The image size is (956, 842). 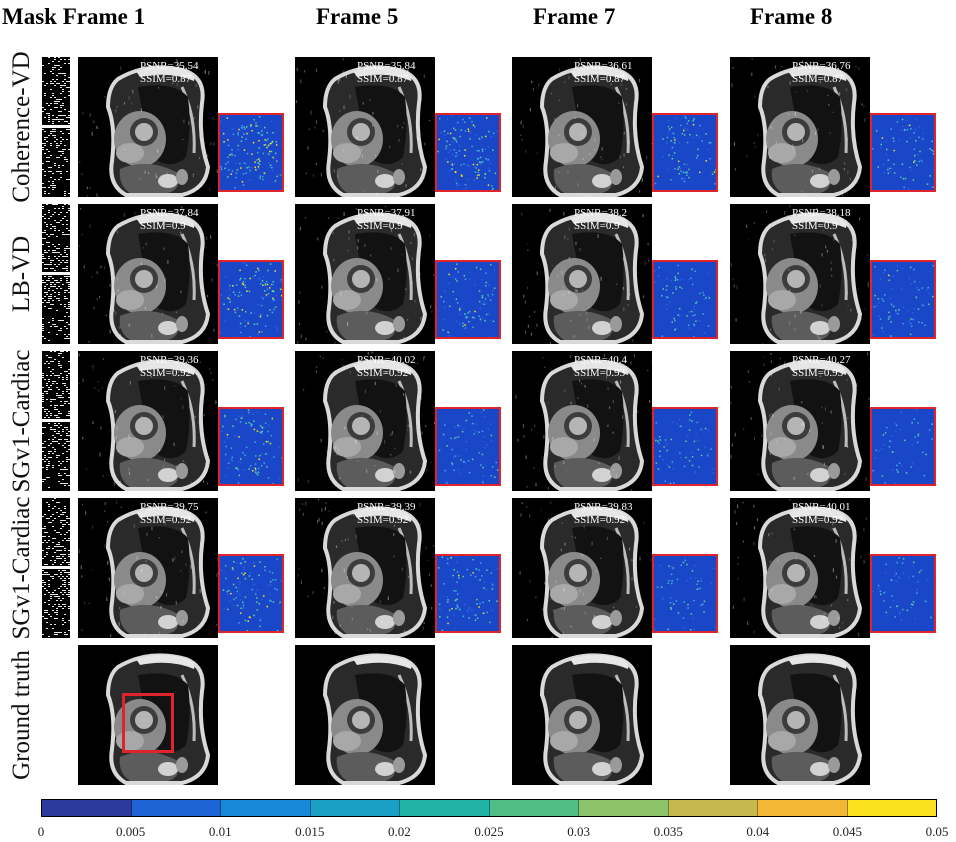 What do you see at coordinates (791, 16) in the screenshot?
I see `column-header: Frame 8` at bounding box center [791, 16].